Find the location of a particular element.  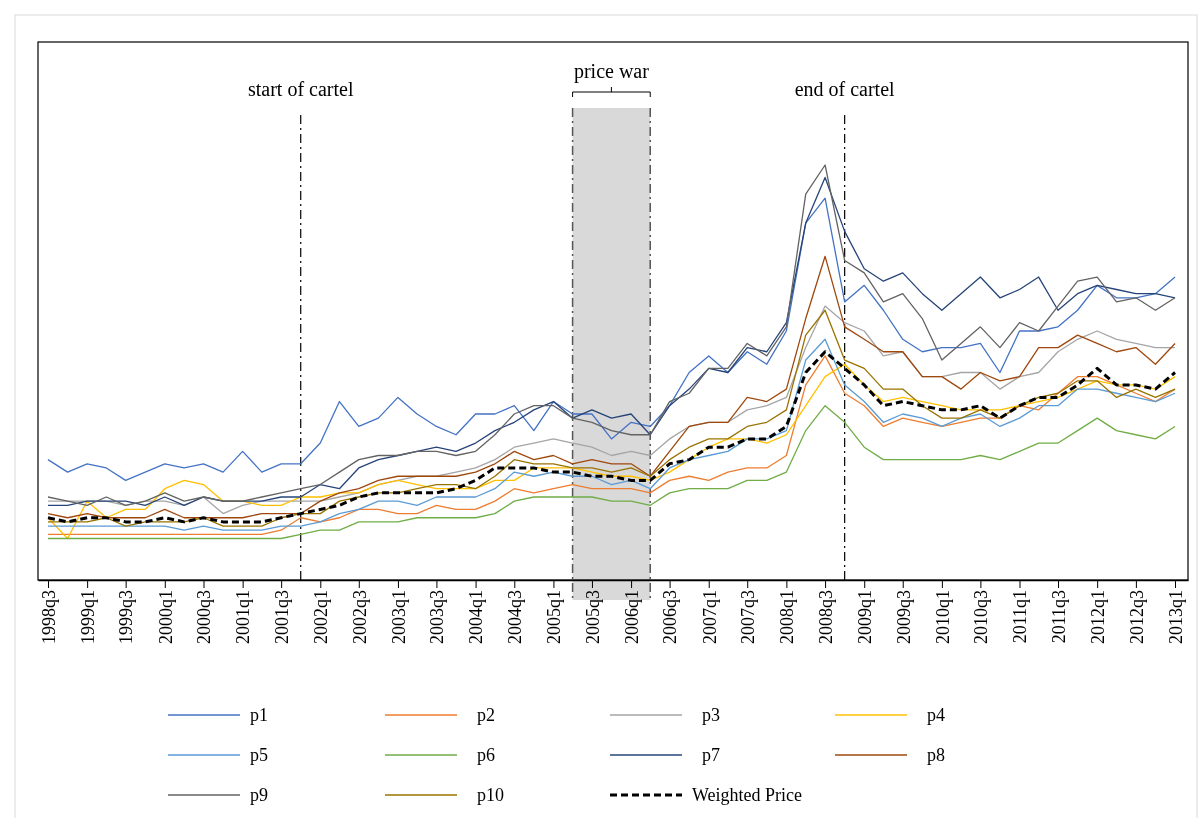

x-tick-label: 2006q3 is located at coordinates (670, 617).